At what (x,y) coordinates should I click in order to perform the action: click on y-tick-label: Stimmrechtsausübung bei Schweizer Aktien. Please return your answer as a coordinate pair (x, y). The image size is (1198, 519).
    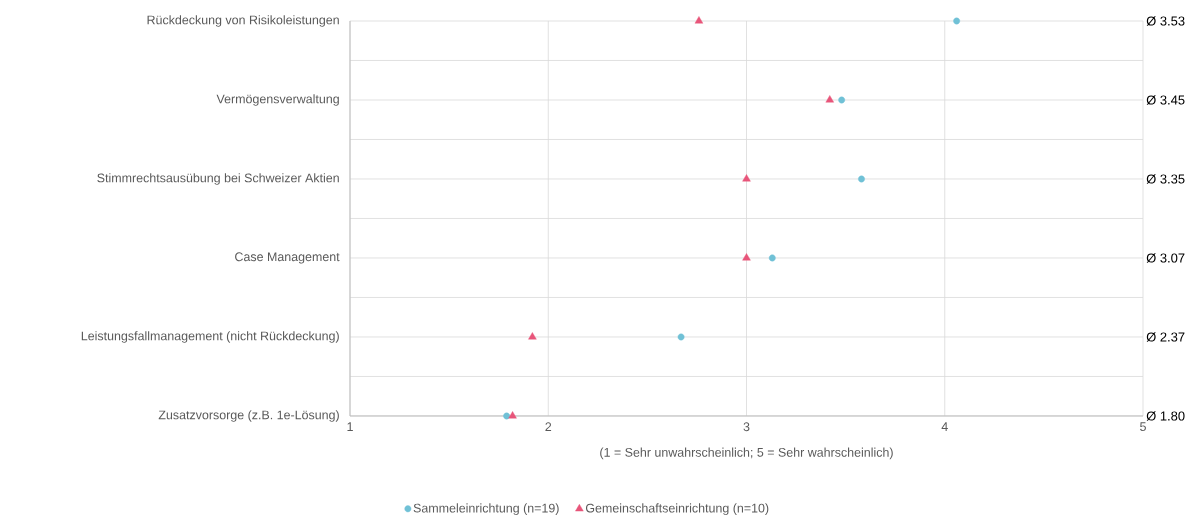
    Looking at the image, I should click on (218, 179).